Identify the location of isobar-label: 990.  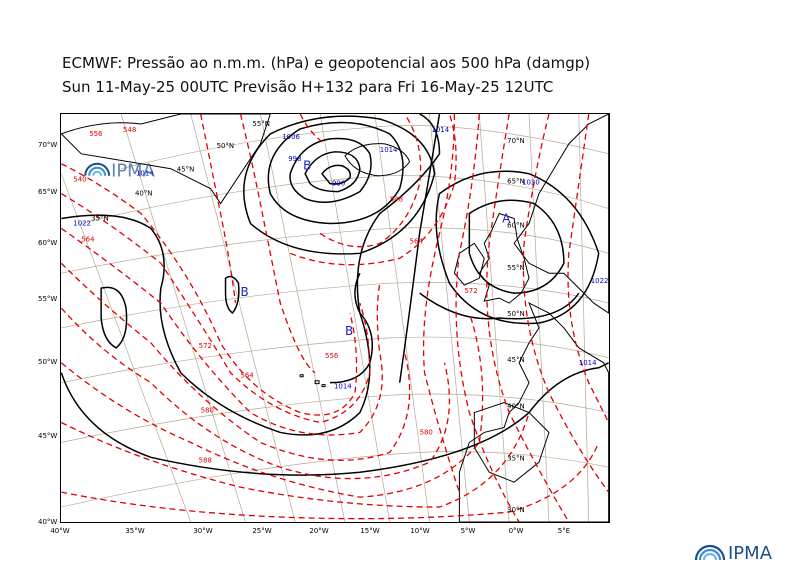
(338, 184).